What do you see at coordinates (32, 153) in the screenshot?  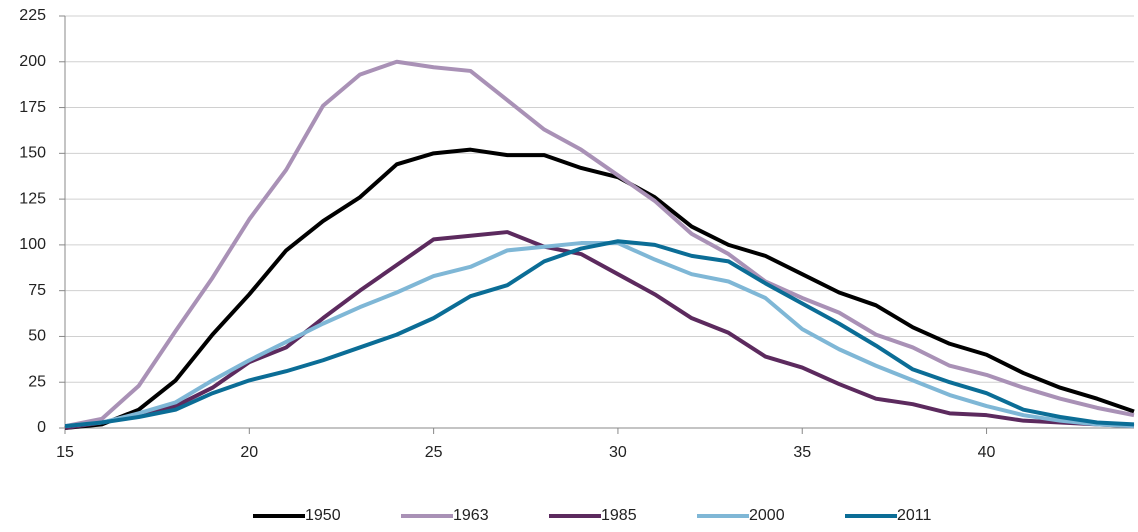 I see `y-tick-label: 150` at bounding box center [32, 153].